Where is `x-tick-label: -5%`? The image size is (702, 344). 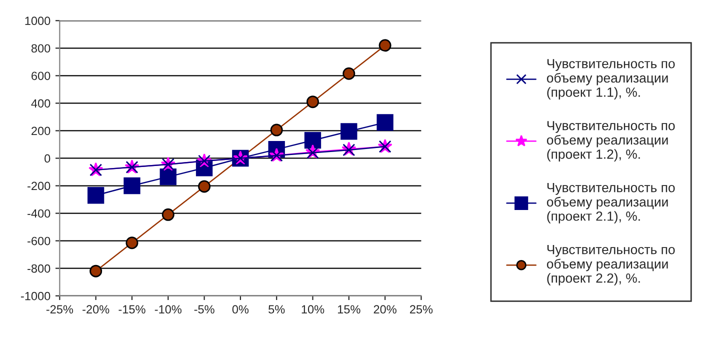 x-tick-label: -5% is located at coordinates (204, 309).